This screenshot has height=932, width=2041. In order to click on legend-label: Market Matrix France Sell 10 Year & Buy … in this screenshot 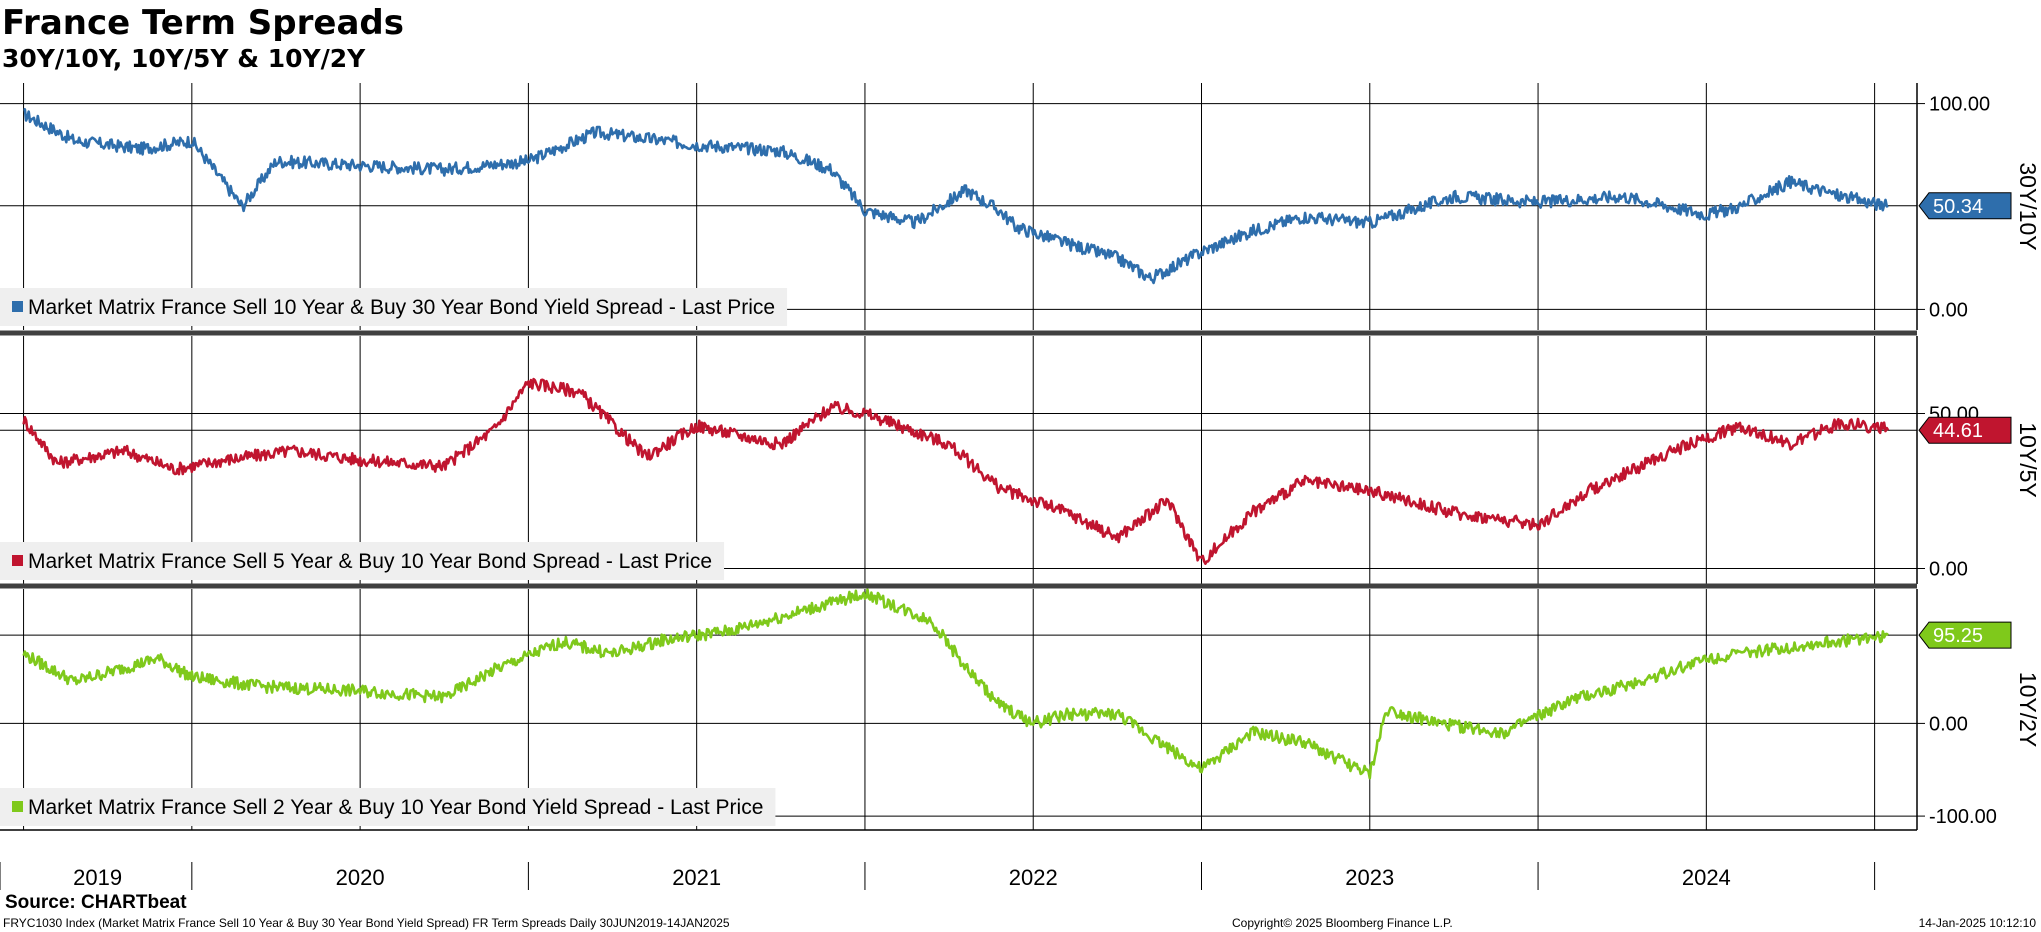, I will do `click(401, 307)`.